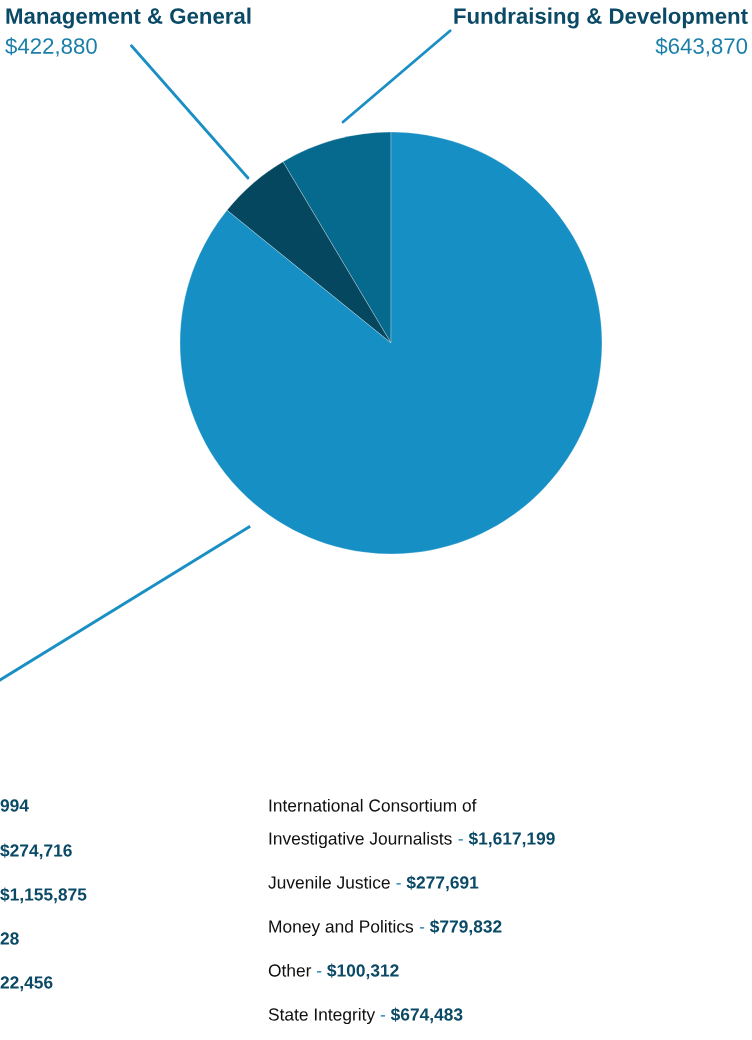 This screenshot has height=1040, width=752. What do you see at coordinates (128, 18) in the screenshot?
I see `slice-label: Management & General` at bounding box center [128, 18].